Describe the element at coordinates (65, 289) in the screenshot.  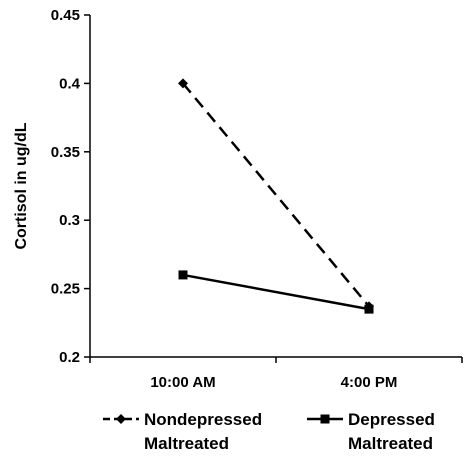
I see `y-tick-label: 0.25` at that location.